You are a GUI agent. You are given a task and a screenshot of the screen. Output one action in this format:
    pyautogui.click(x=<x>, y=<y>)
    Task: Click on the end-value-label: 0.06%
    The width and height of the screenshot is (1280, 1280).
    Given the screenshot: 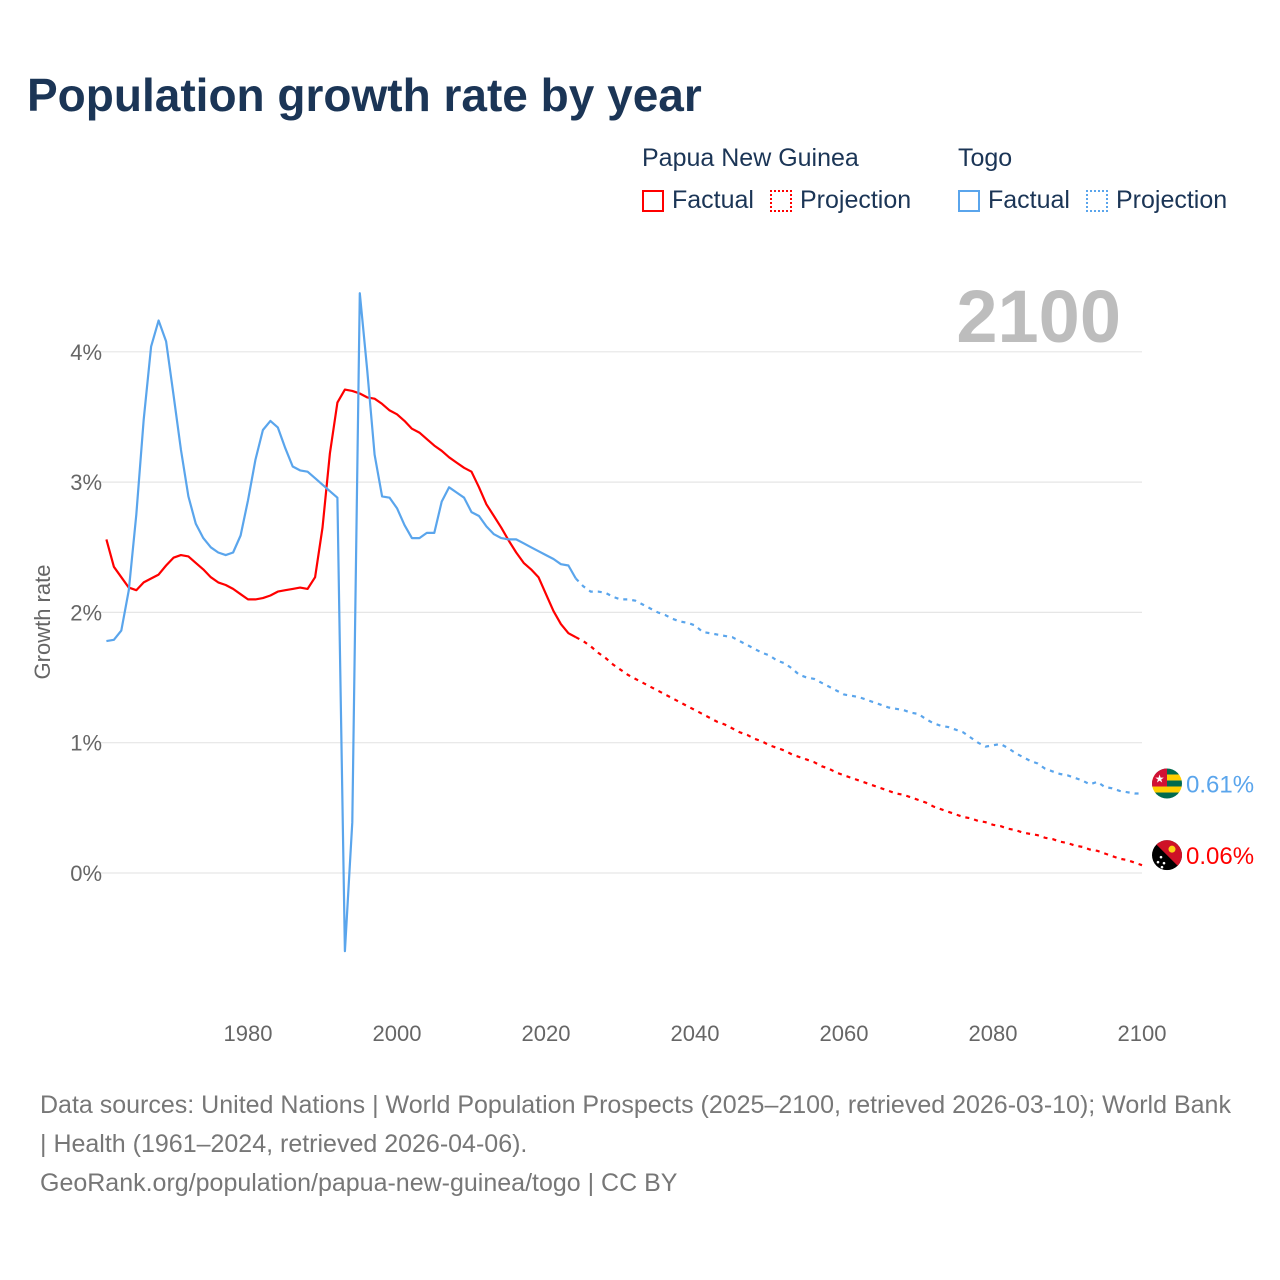 What is the action you would take?
    pyautogui.click(x=1220, y=856)
    